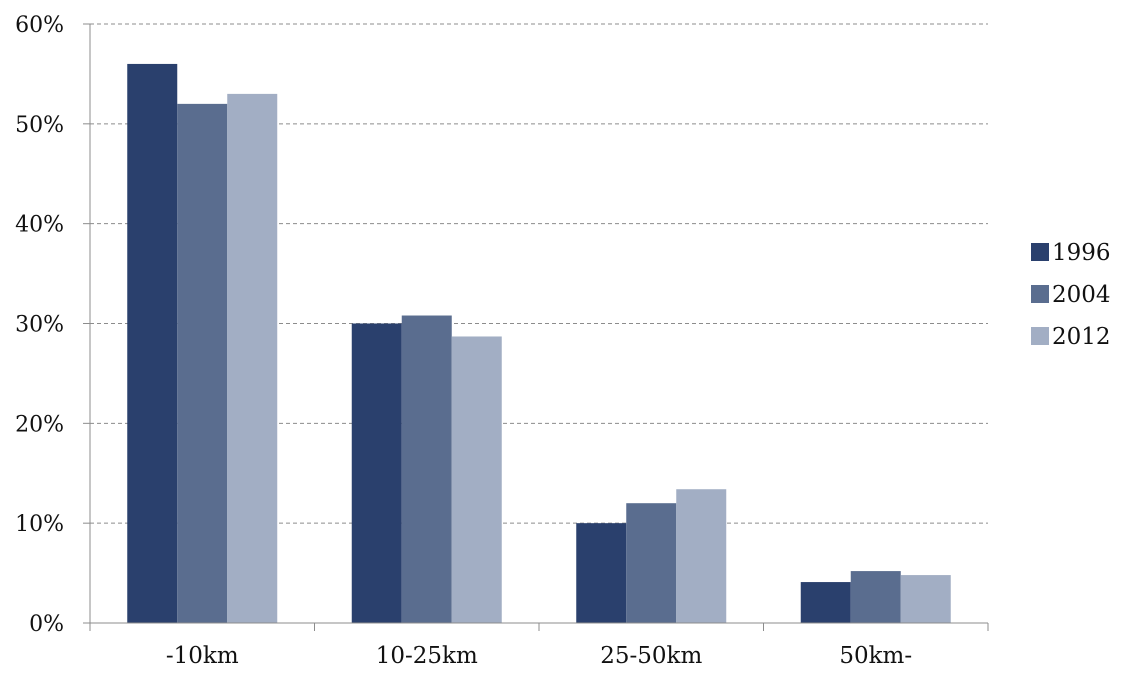 The width and height of the screenshot is (1143, 675). I want to click on bar-1996-10-25km, so click(376, 473).